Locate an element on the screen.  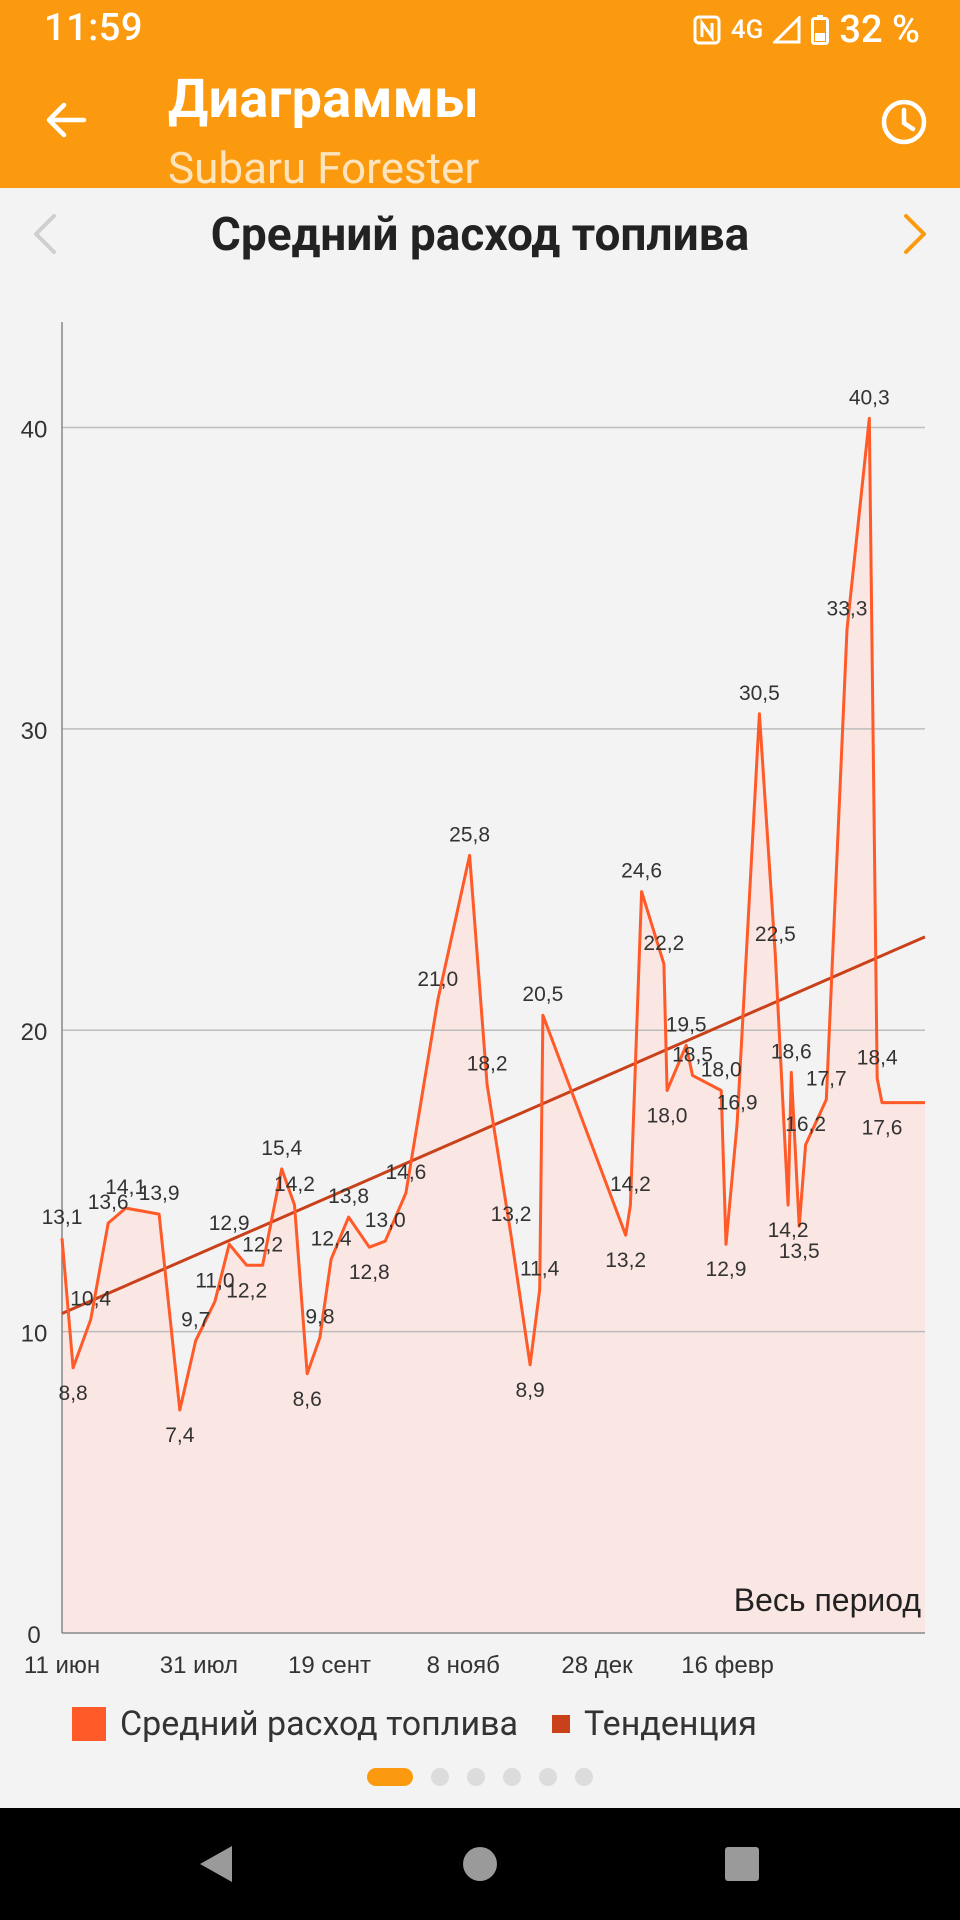
period-label: Весь период is located at coordinates (828, 1600).